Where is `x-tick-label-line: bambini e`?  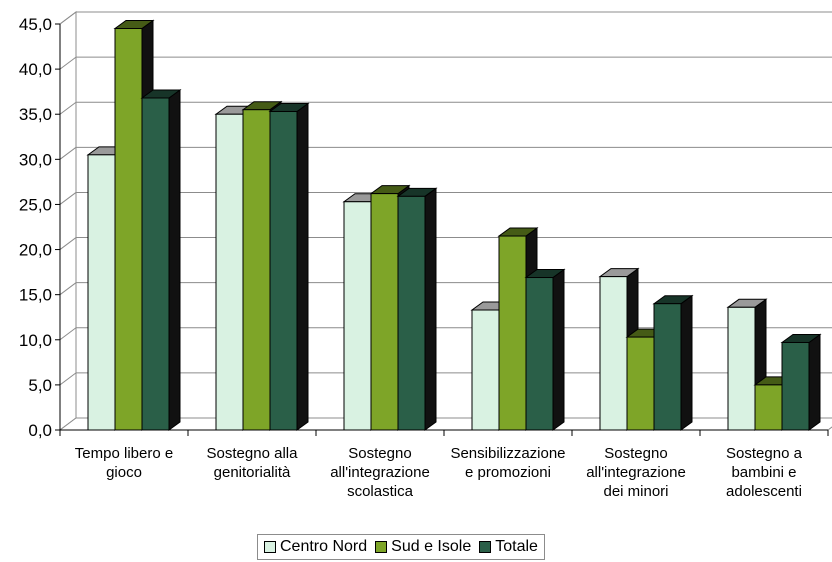 x-tick-label-line: bambini e is located at coordinates (763, 472).